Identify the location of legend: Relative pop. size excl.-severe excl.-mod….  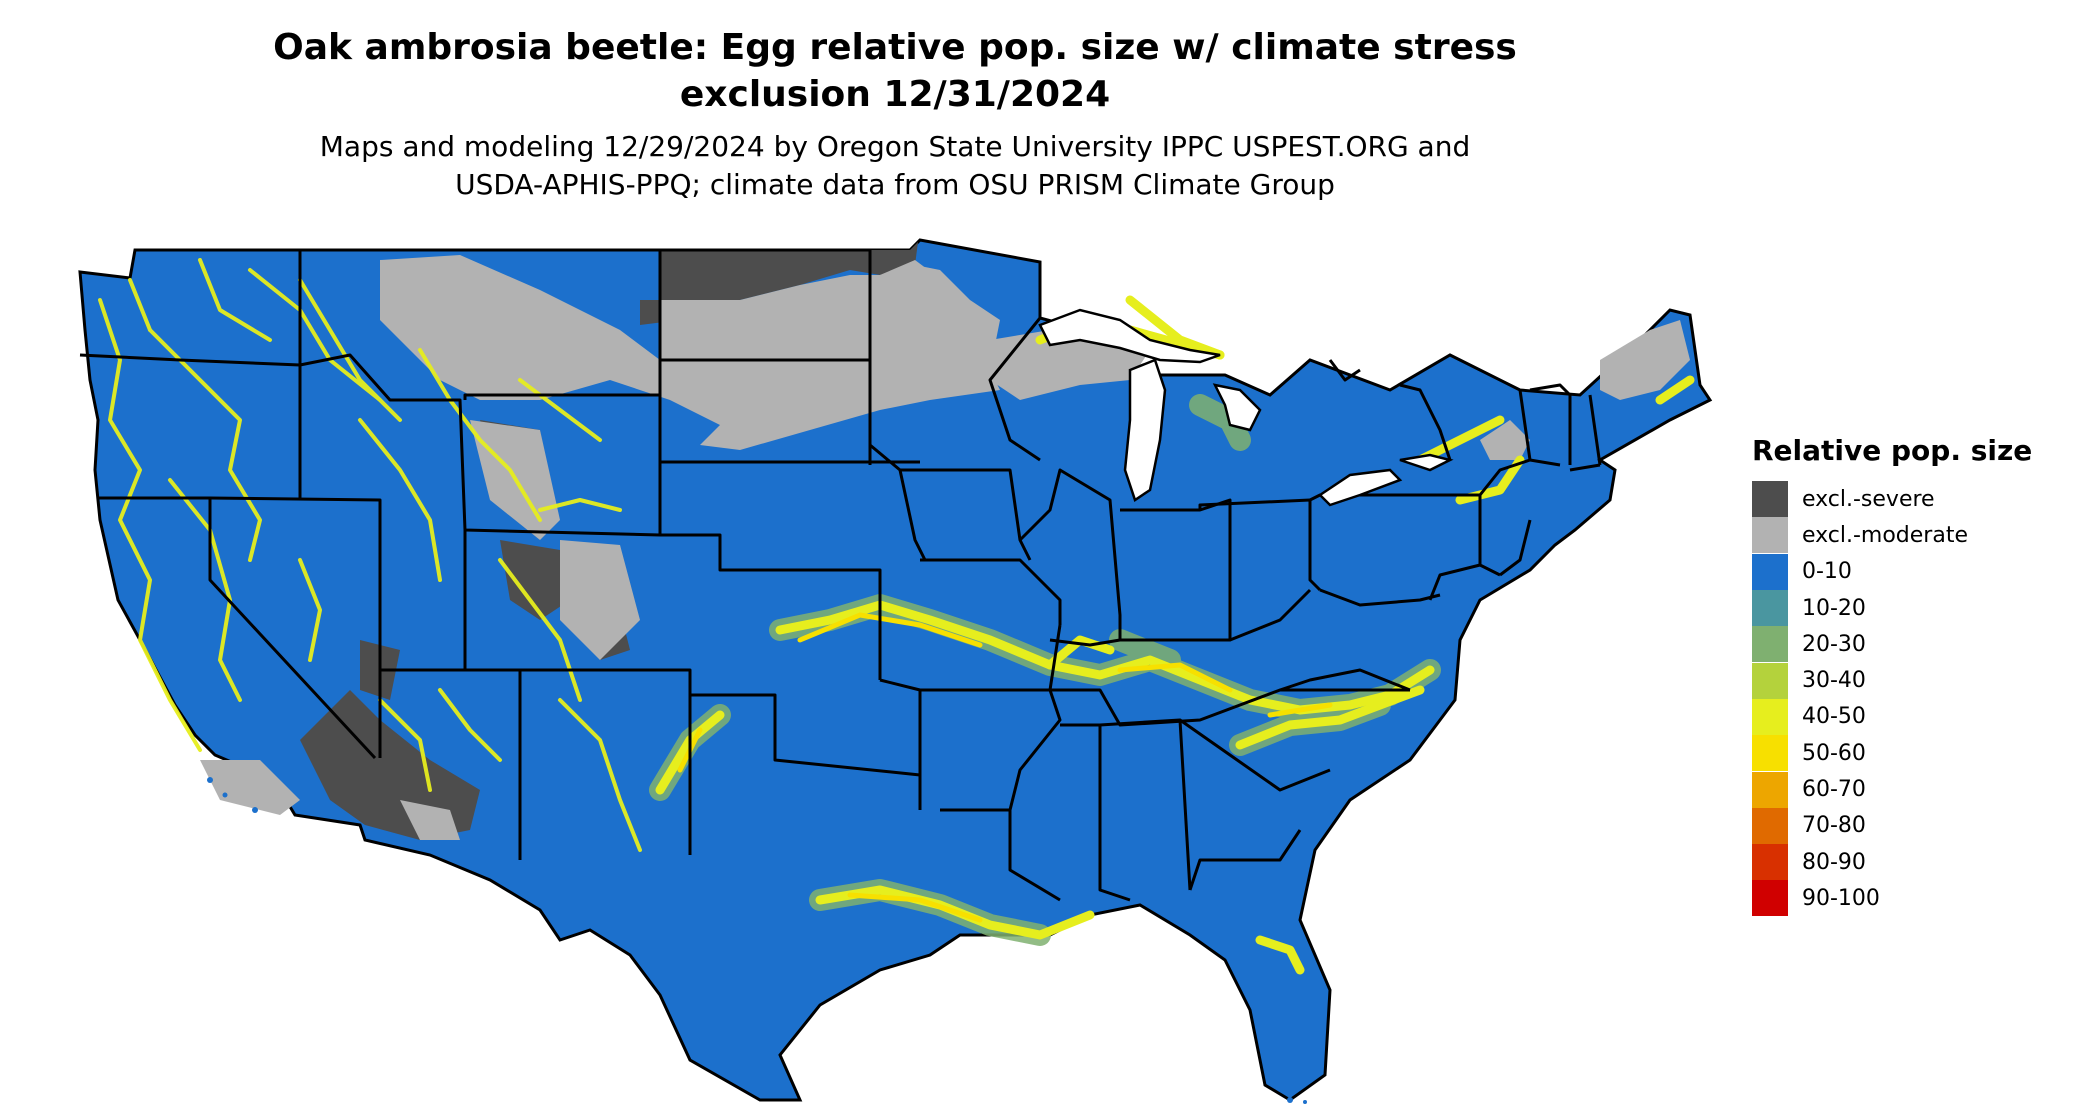
(1892, 675).